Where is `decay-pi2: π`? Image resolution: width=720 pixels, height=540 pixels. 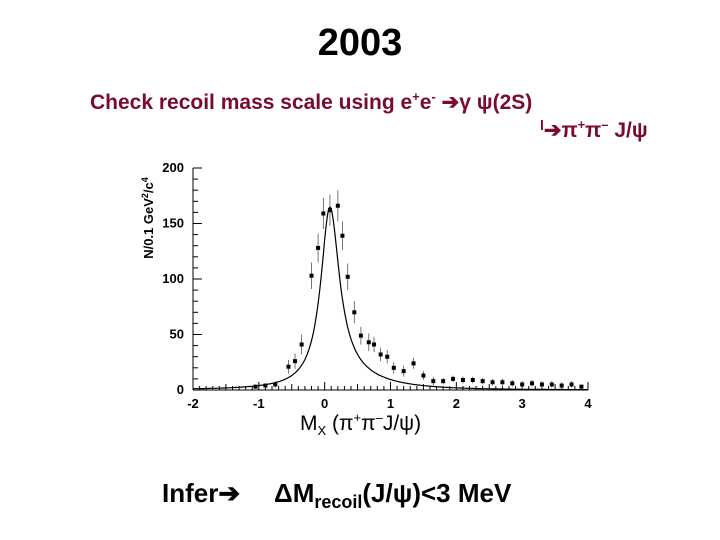
decay-pi2: π is located at coordinates (593, 130).